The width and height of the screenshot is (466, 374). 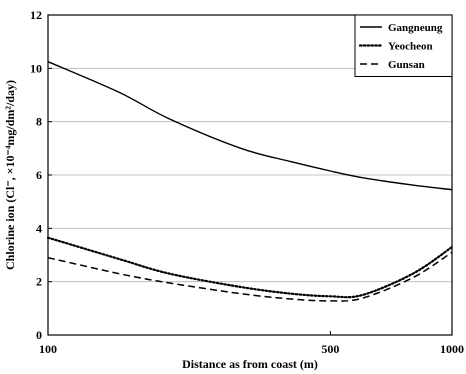 I want to click on legend-label-gunsan: Gunsan, so click(x=406, y=65).